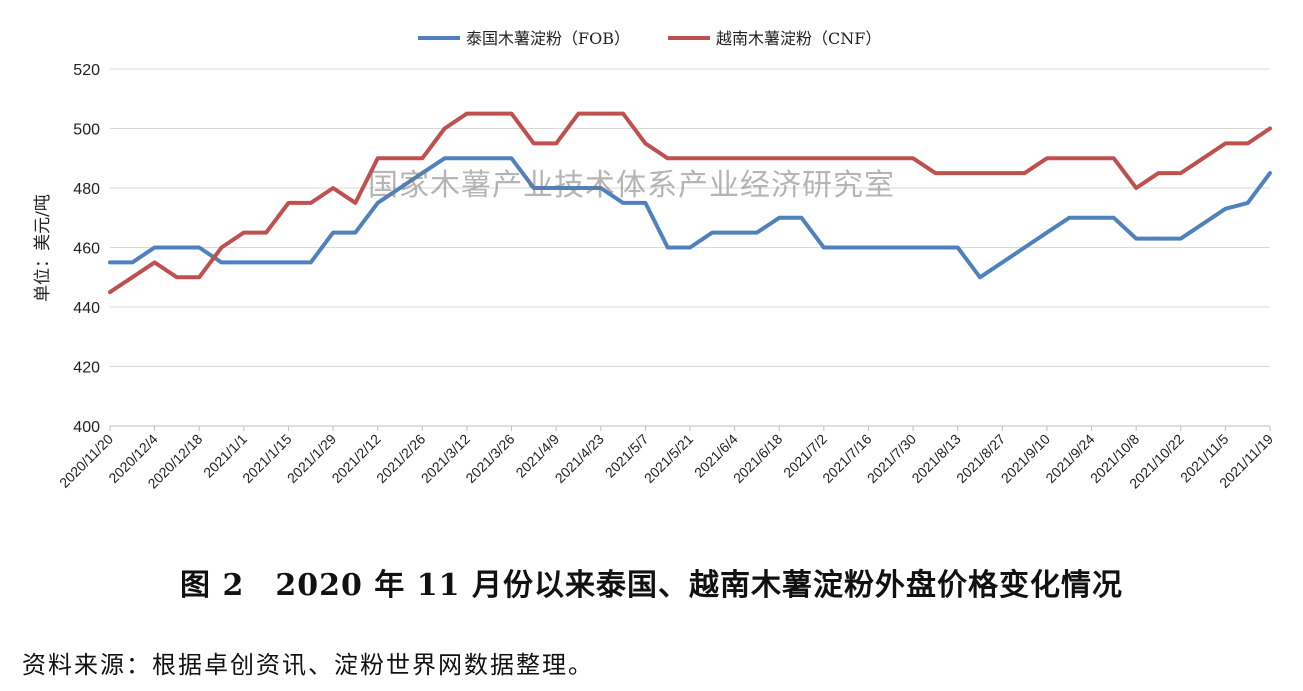 The width and height of the screenshot is (1303, 691). What do you see at coordinates (580, 459) in the screenshot?
I see `x-tick-label: 2021/4/23` at bounding box center [580, 459].